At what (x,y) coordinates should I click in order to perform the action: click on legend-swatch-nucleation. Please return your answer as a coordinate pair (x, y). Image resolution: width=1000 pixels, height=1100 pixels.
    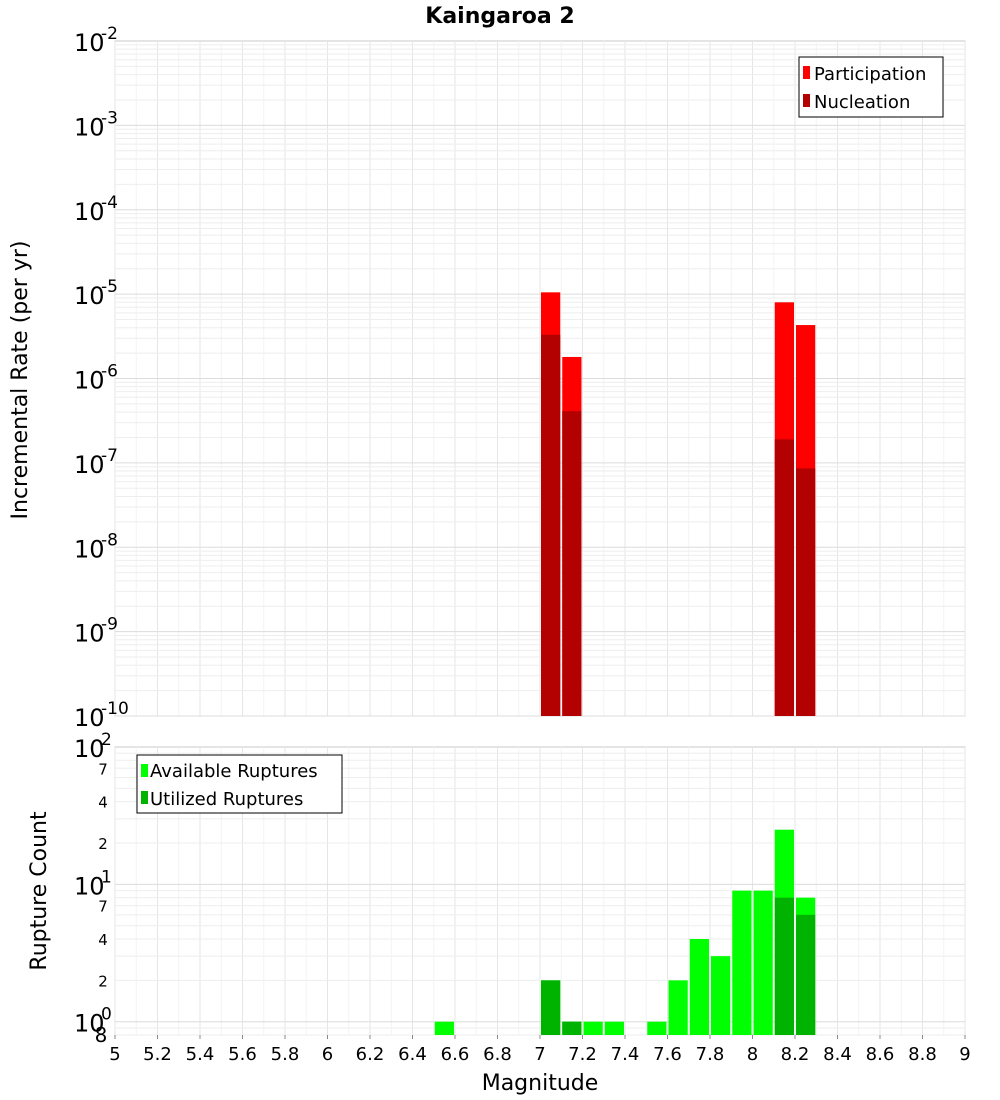
    Looking at the image, I should click on (806, 100).